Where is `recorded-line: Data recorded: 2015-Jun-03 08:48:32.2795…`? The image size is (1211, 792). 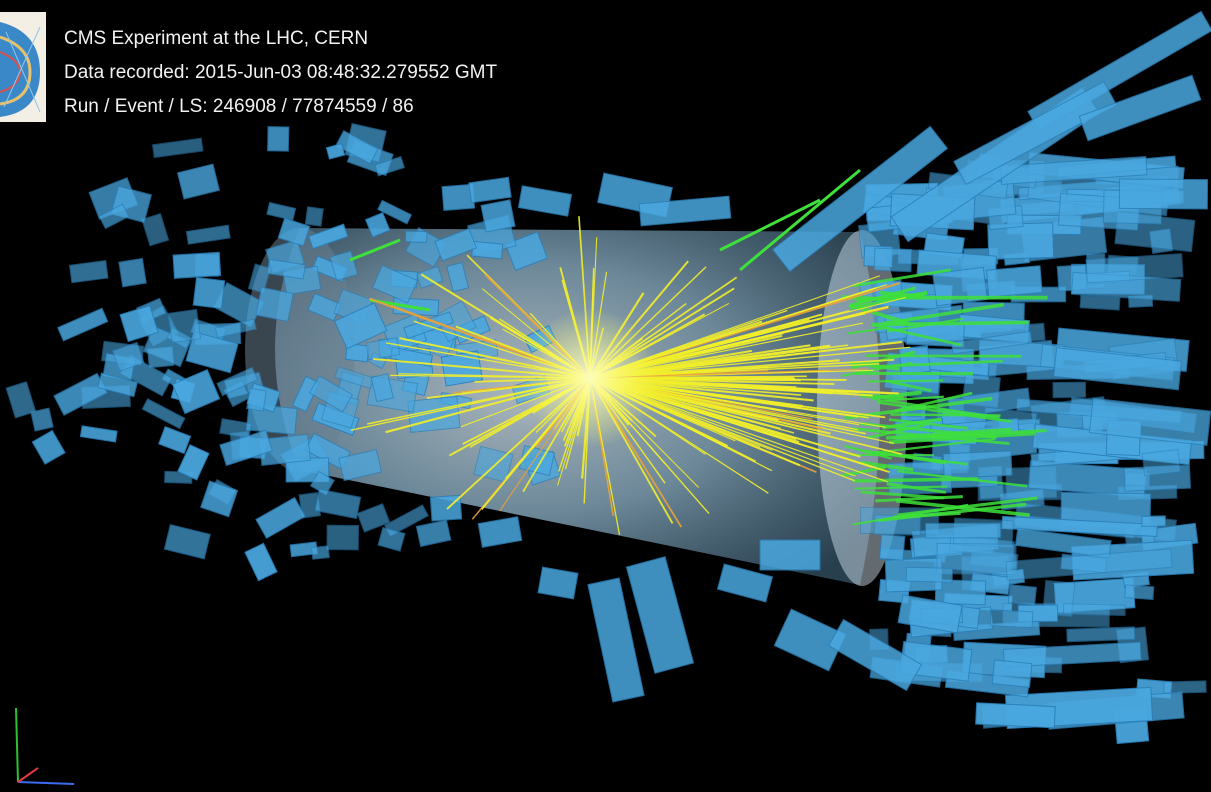 recorded-line: Data recorded: 2015-Jun-03 08:48:32.2795… is located at coordinates (280, 73).